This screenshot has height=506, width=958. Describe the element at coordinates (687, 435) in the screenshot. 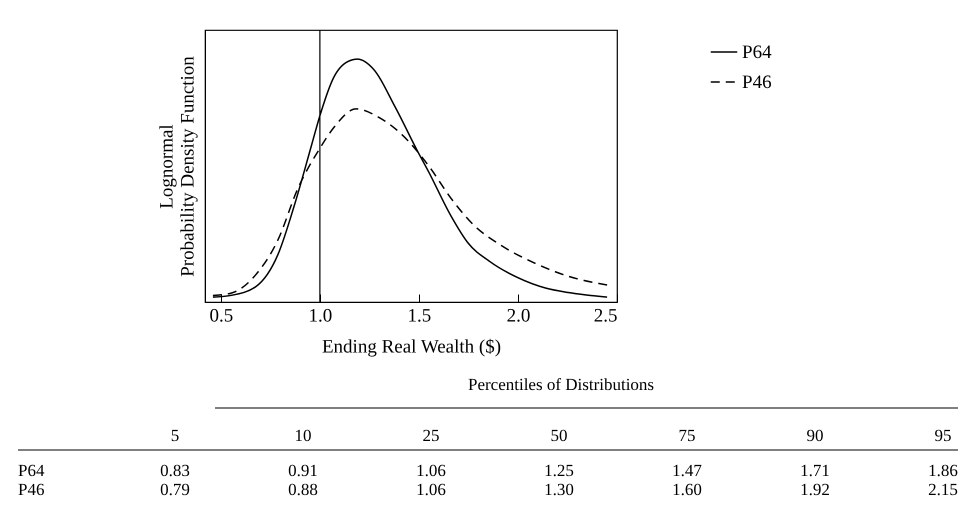

I see `category-label: 75` at that location.